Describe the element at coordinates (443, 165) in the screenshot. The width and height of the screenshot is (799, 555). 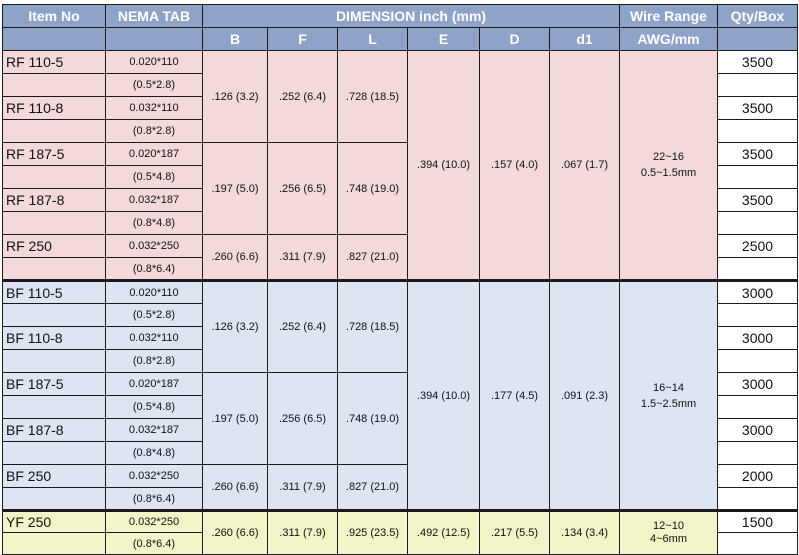
I see `dim-e-cell: .394 (10.0)` at that location.